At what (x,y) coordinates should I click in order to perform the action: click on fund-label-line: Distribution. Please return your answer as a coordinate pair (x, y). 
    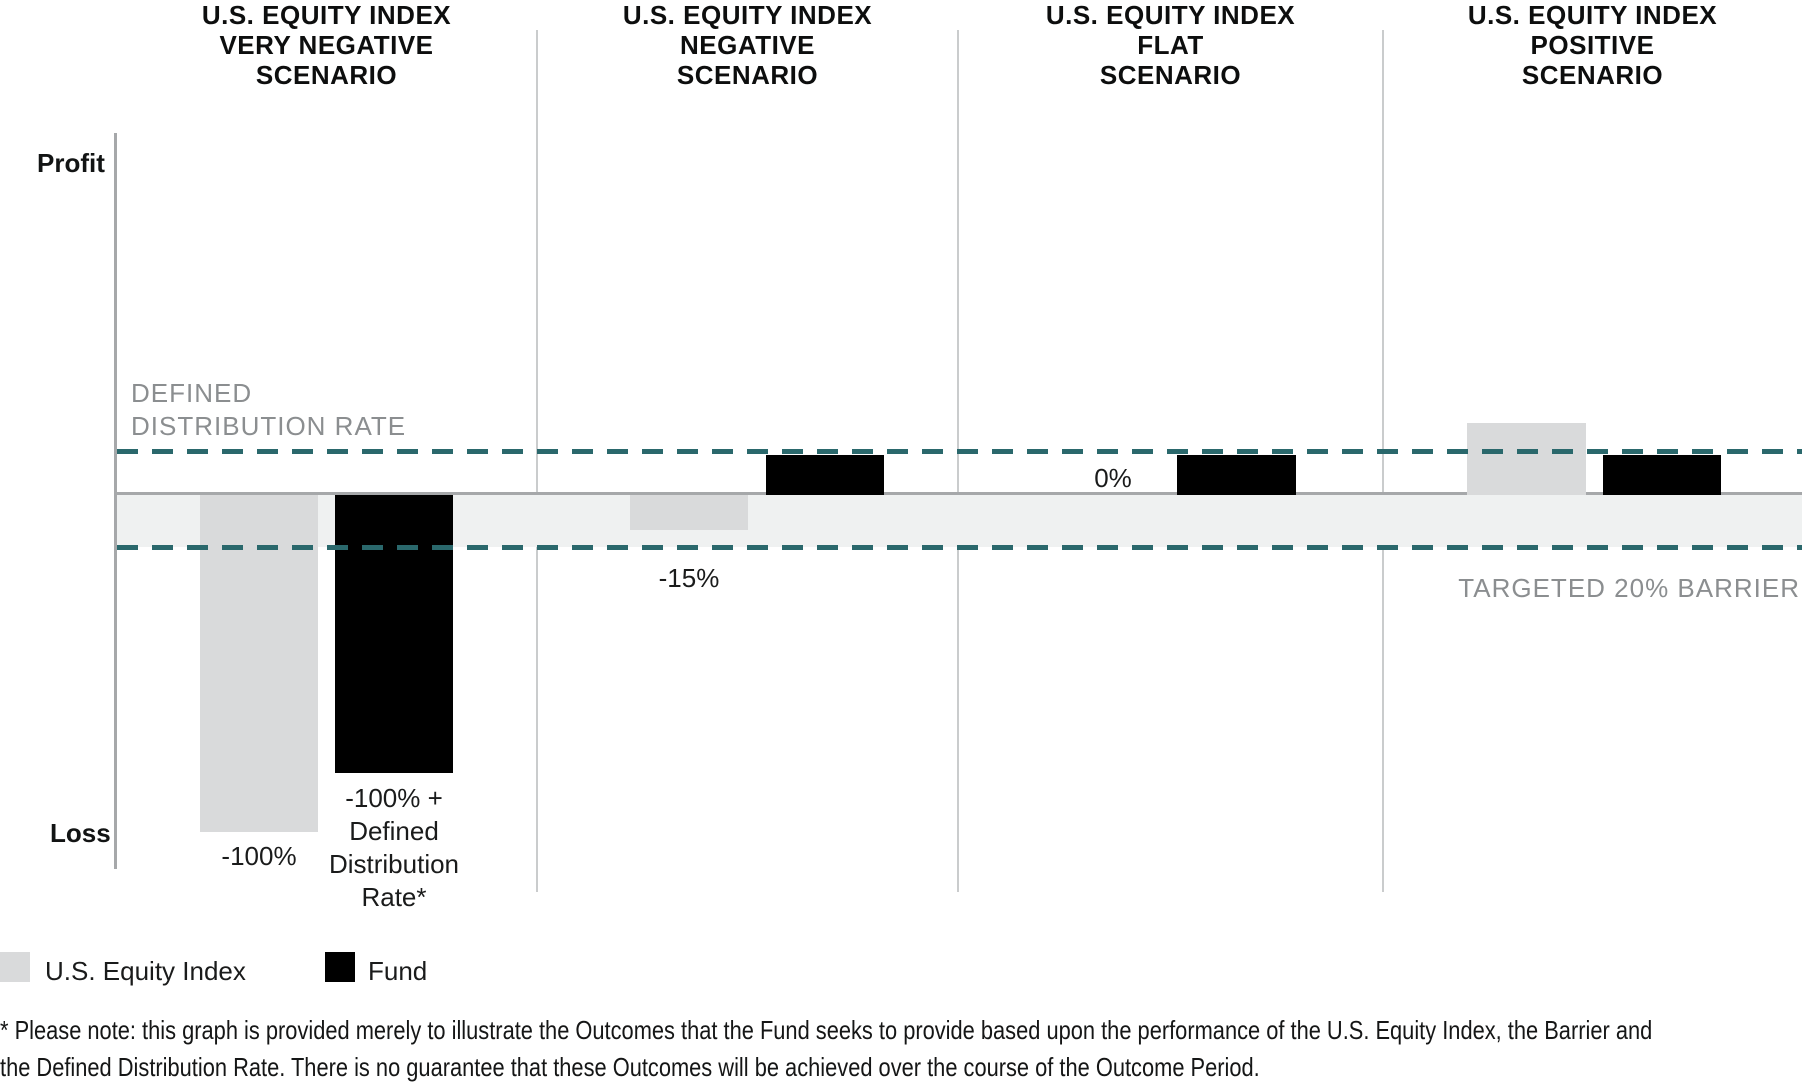
    Looking at the image, I should click on (394, 864).